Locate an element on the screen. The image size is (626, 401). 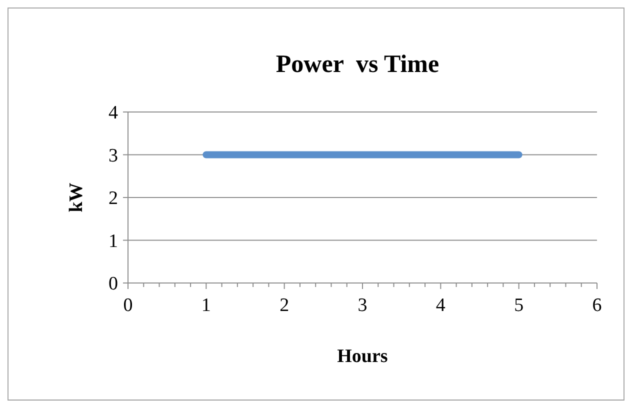
x-tick-label: 0 is located at coordinates (128, 305).